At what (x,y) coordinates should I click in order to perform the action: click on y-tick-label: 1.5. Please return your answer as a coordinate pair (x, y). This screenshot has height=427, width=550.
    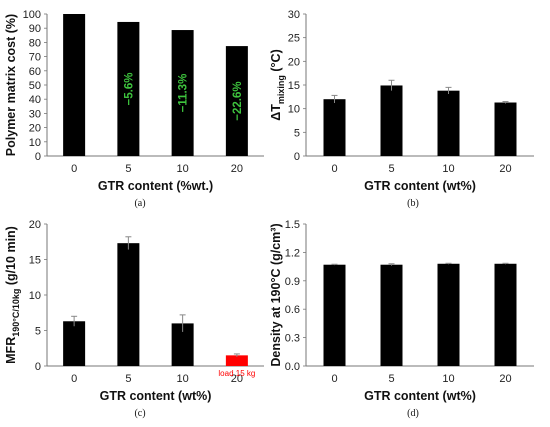
    Looking at the image, I should click on (292, 225).